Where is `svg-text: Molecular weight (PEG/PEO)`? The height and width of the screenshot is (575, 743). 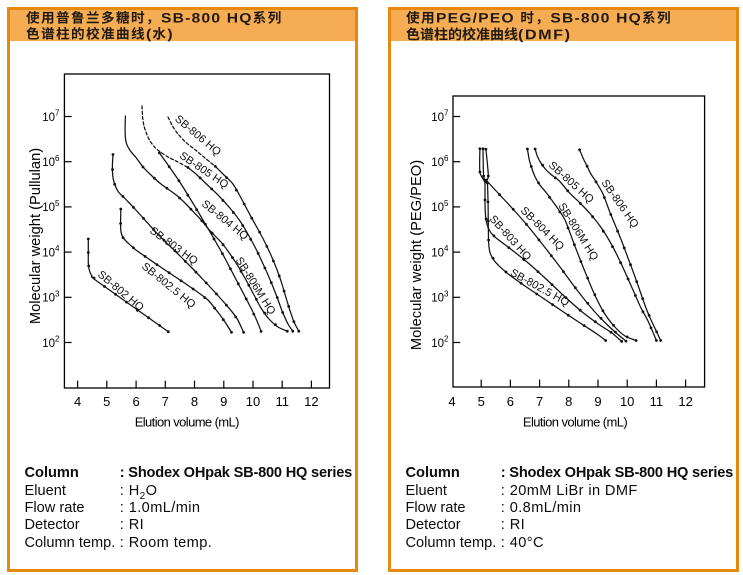 svg-text: Molecular weight (PEG/PEO) is located at coordinates (417, 255).